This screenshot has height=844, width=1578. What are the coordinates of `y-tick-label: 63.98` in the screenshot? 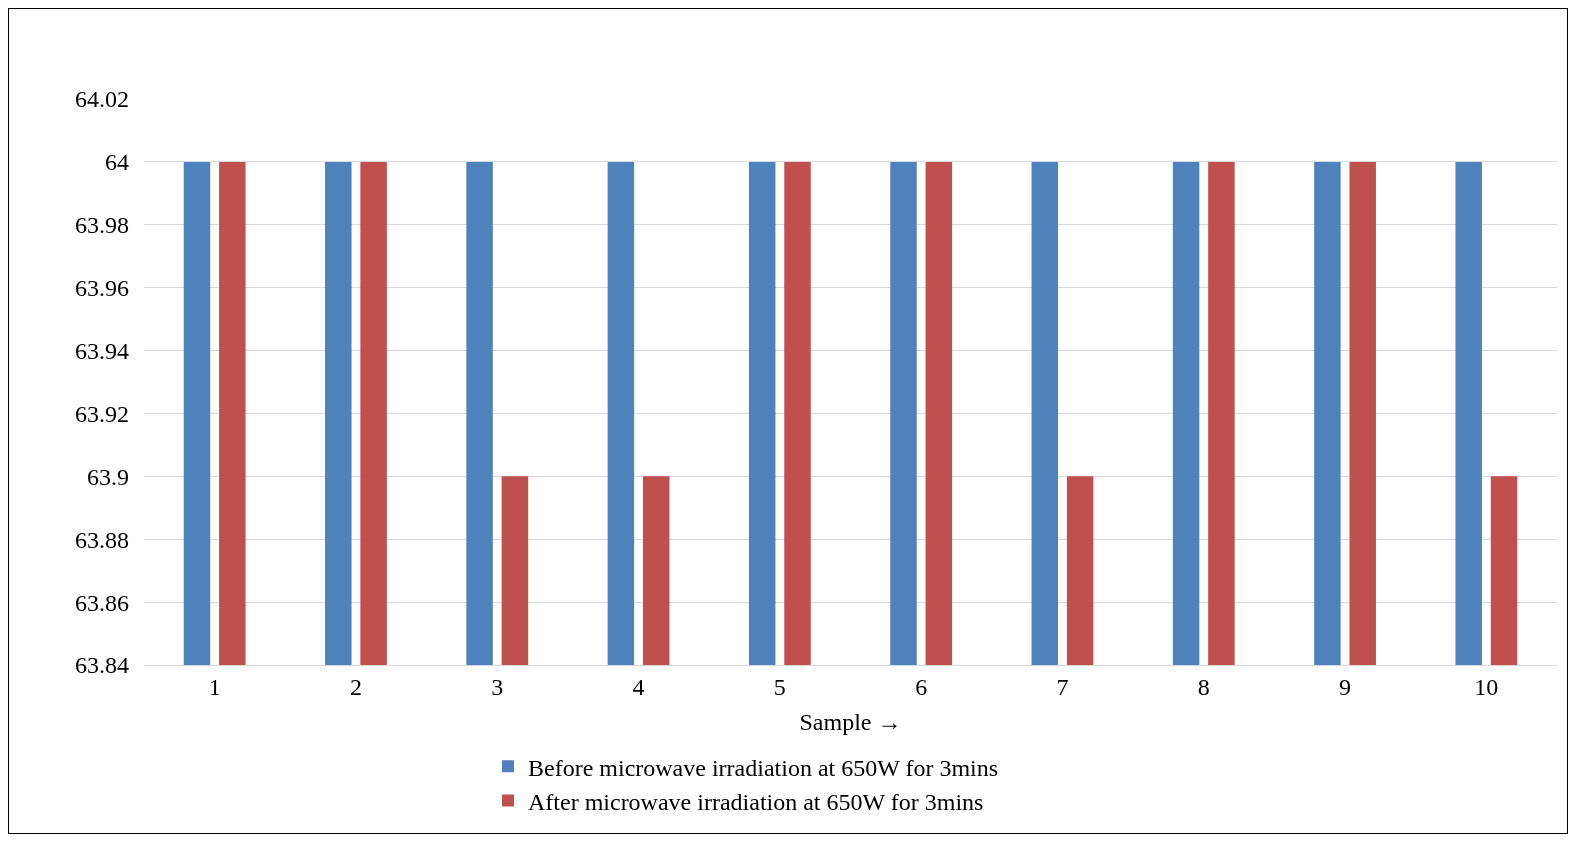 It's located at (102, 225).